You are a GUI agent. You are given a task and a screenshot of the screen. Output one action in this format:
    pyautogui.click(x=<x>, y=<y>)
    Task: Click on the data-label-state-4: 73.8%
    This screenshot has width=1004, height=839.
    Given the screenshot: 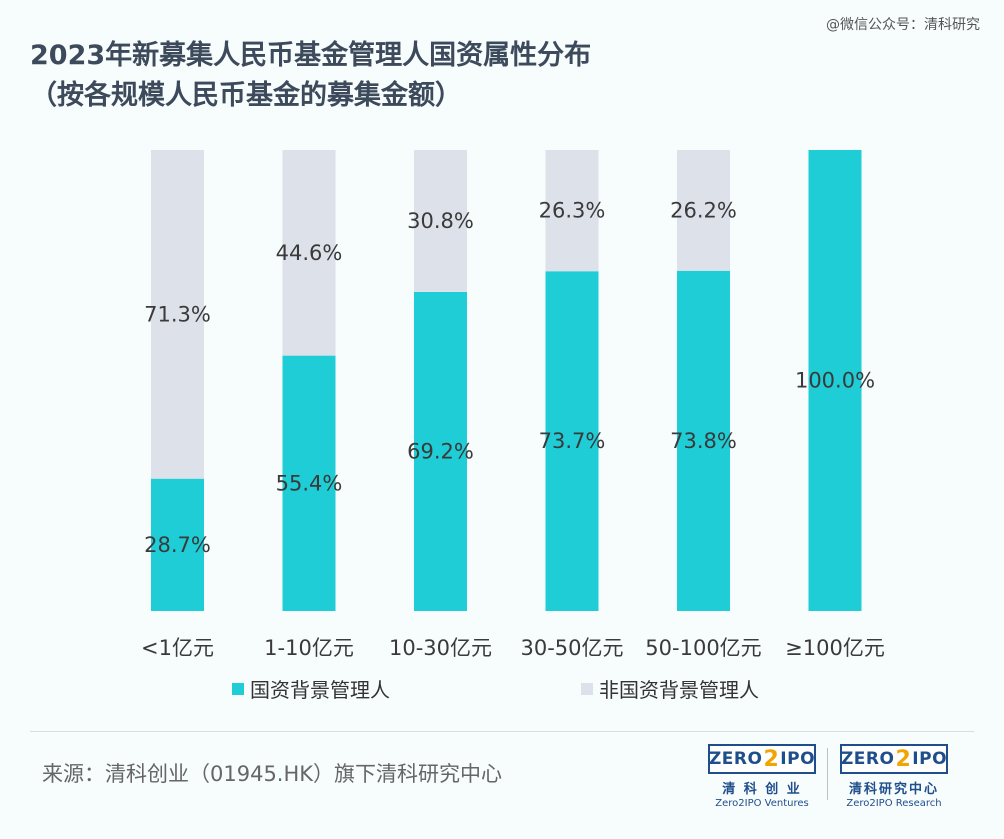 What is the action you would take?
    pyautogui.click(x=703, y=441)
    